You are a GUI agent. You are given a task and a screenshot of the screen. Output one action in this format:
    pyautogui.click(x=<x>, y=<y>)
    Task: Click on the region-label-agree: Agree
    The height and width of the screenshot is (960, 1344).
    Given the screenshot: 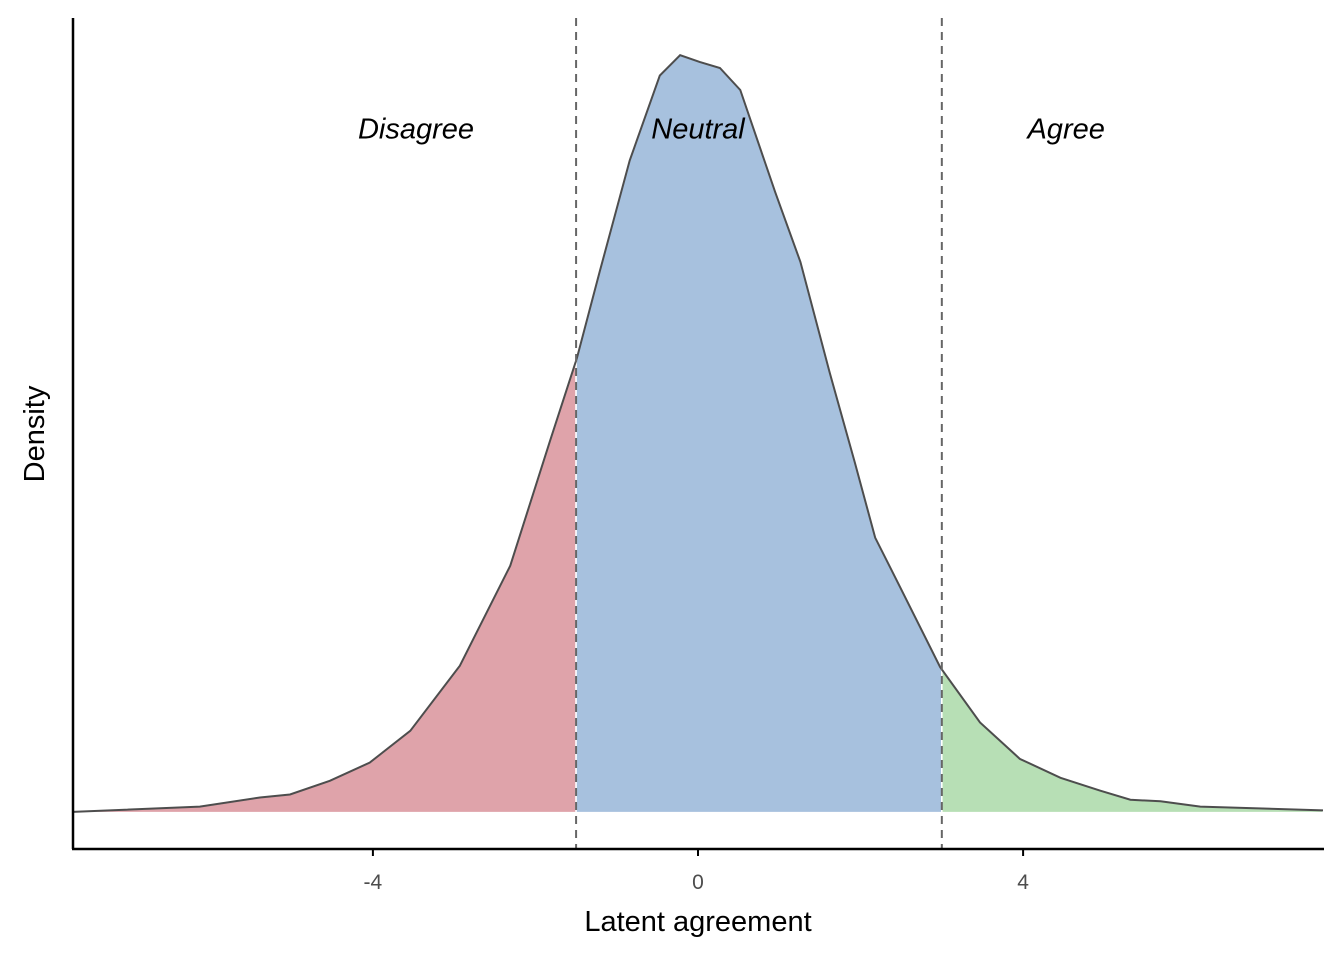 What is the action you would take?
    pyautogui.click(x=1064, y=129)
    